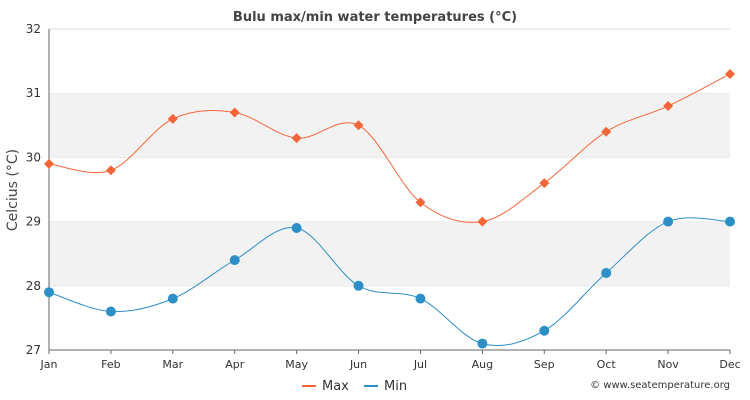 The width and height of the screenshot is (750, 400). Describe the element at coordinates (33, 350) in the screenshot. I see `y-tick-label: 27` at that location.